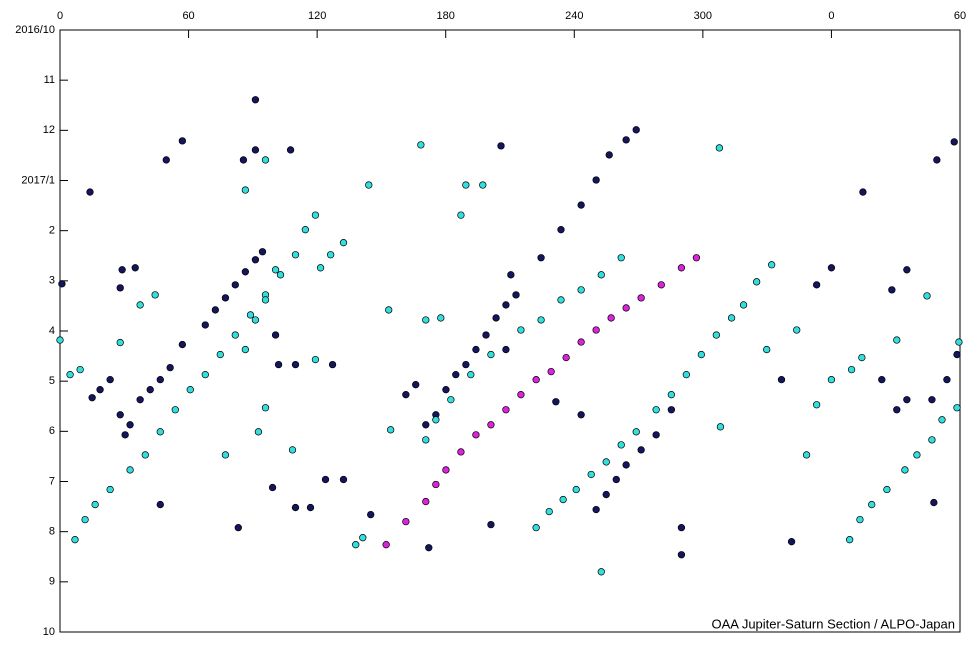  I want to click on y-tick-label: 11, so click(49, 80).